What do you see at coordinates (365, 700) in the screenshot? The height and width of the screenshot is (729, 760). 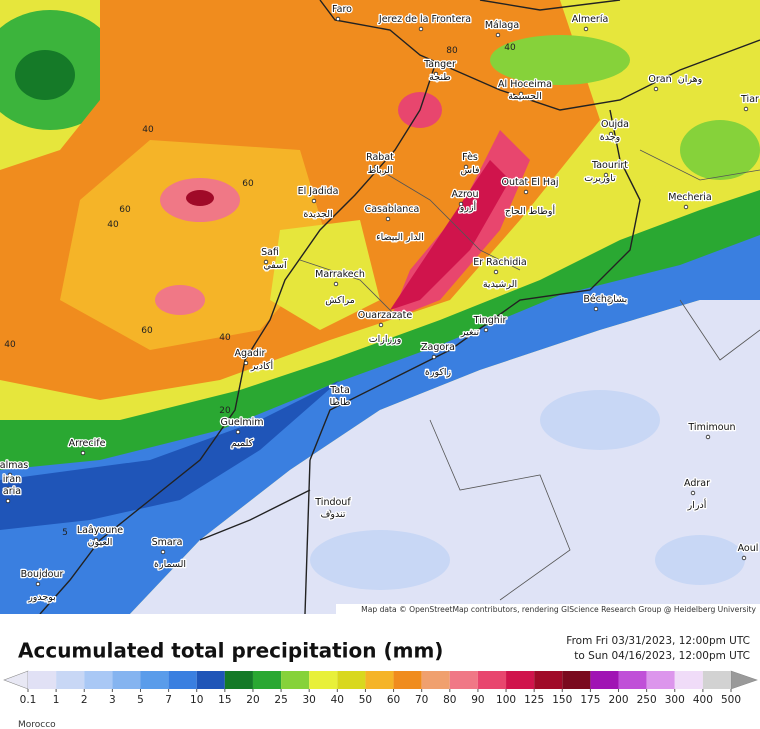 I see `legend-label: 50` at bounding box center [365, 700].